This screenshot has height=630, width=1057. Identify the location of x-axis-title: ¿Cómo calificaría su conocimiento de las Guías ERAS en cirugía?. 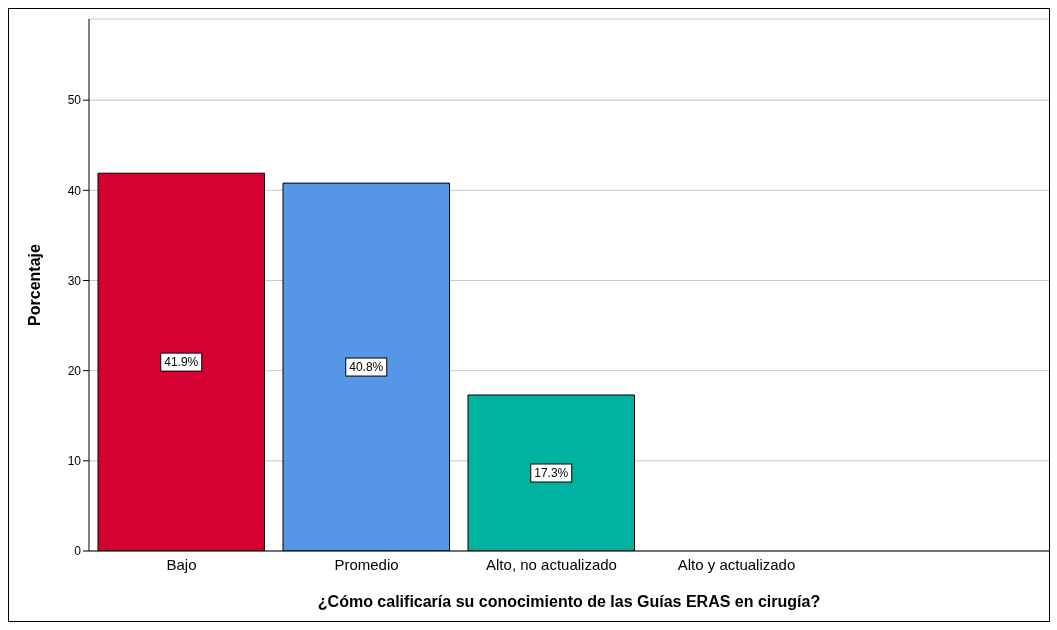
(569, 601).